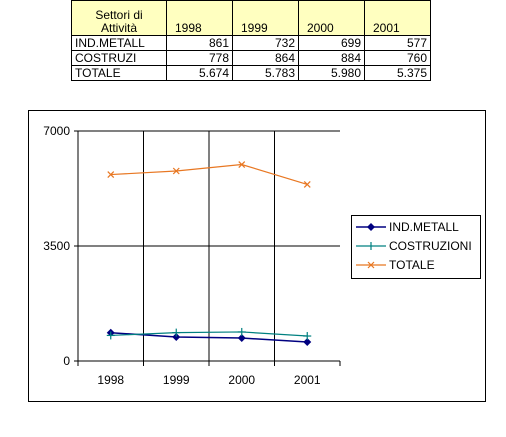 This screenshot has width=506, height=437. I want to click on row-label: TOTALE, so click(119, 73).